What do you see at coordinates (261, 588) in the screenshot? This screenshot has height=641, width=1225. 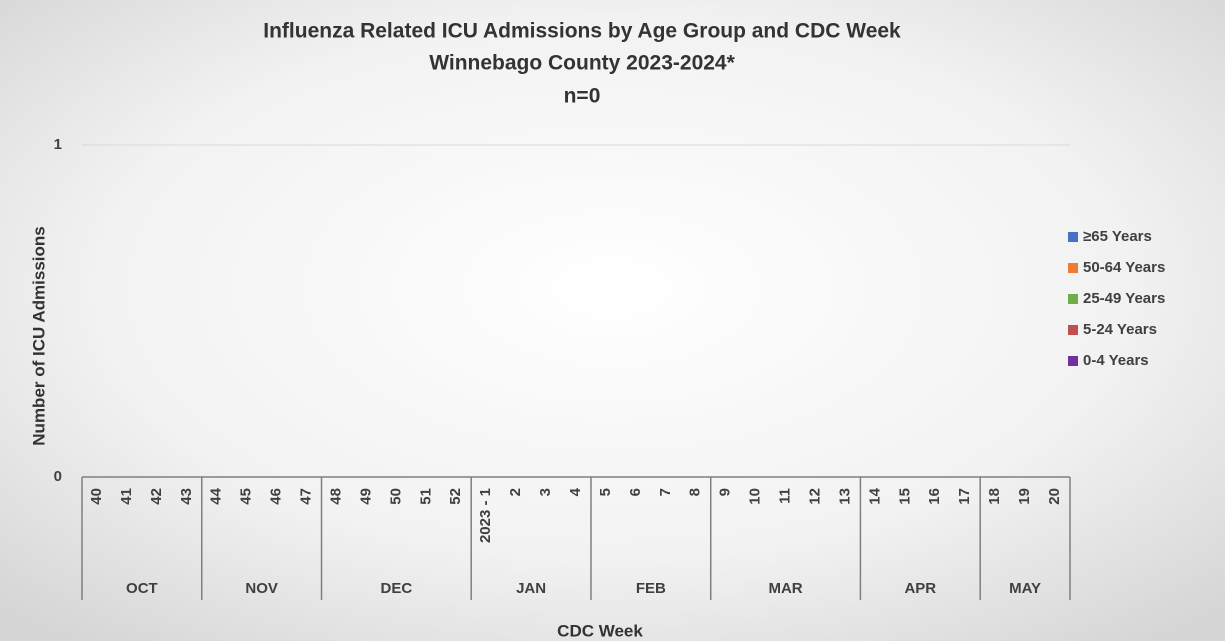 I see `group-label: NOV` at bounding box center [261, 588].